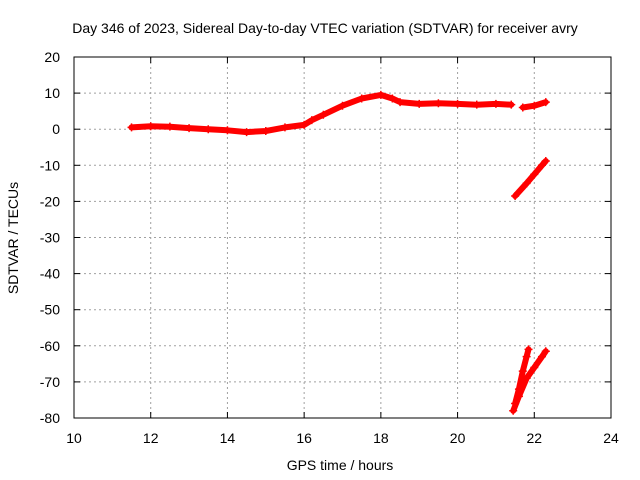  I want to click on x-tick-label: 16, so click(304, 438).